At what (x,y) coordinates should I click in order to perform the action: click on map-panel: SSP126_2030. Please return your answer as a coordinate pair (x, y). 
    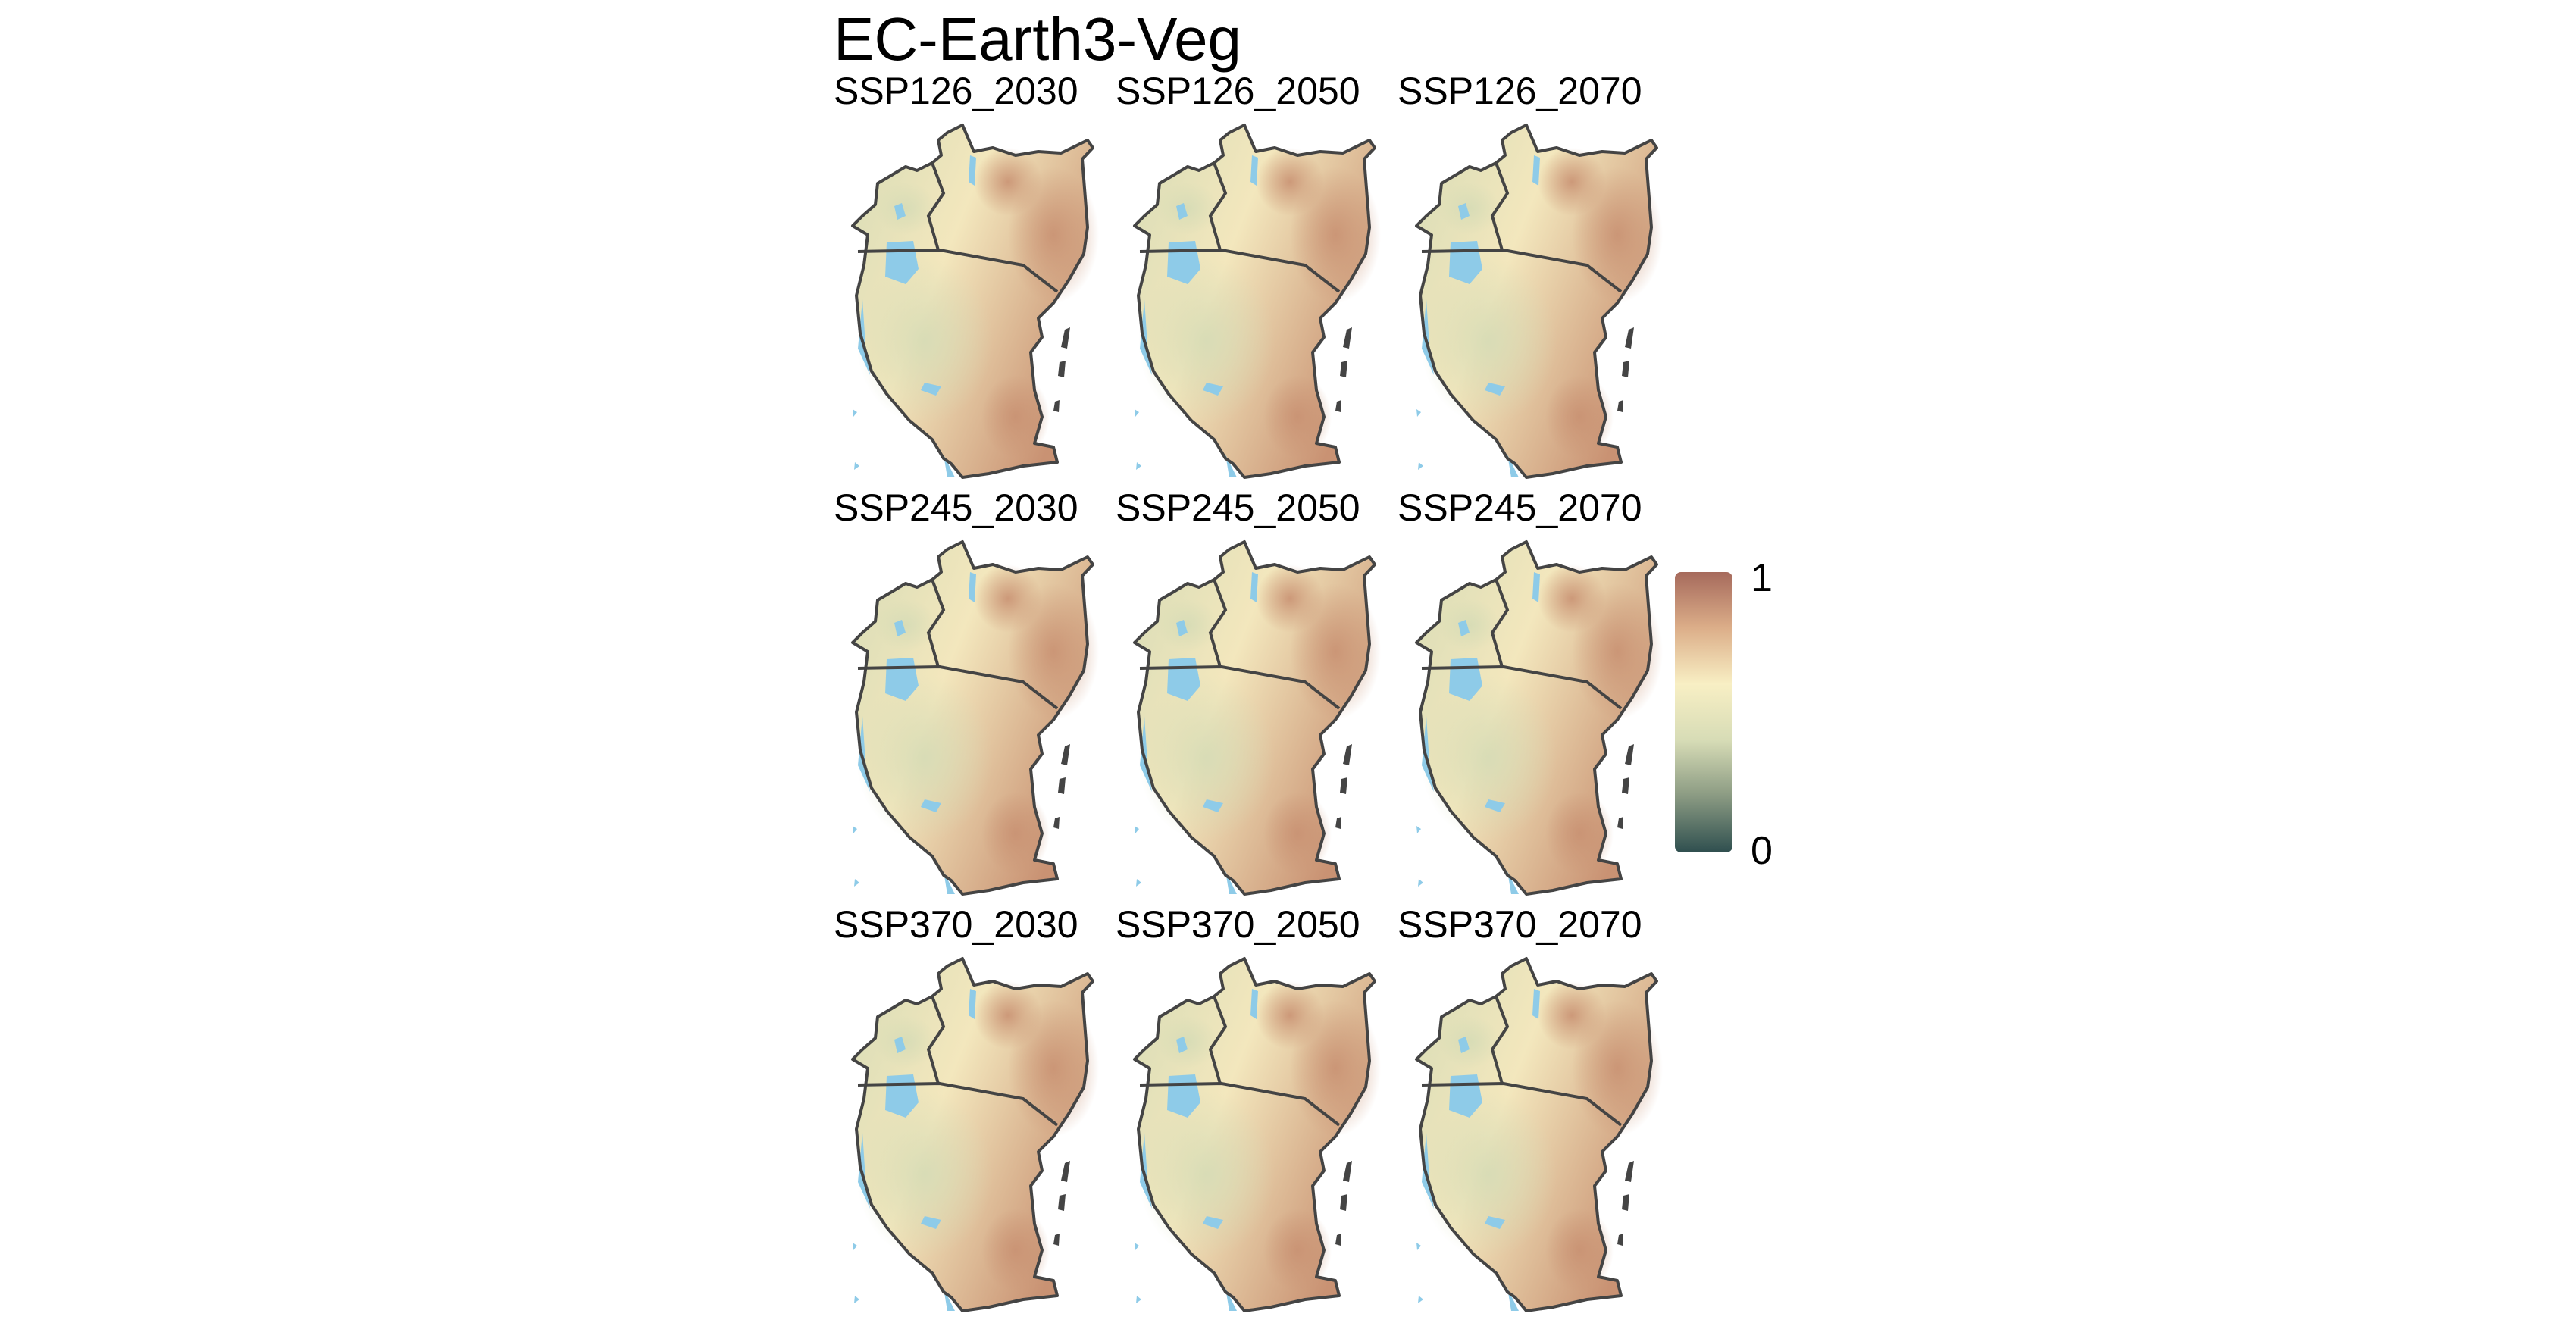
    Looking at the image, I should click on (970, 280).